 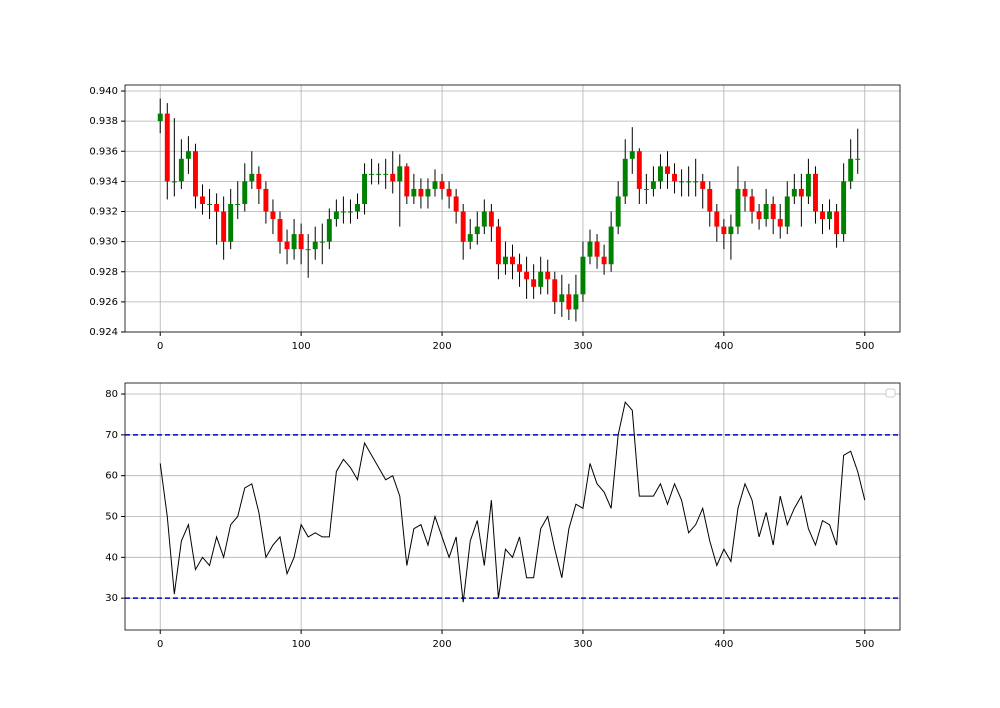 I want to click on y-tick-label: 50, so click(x=111, y=517).